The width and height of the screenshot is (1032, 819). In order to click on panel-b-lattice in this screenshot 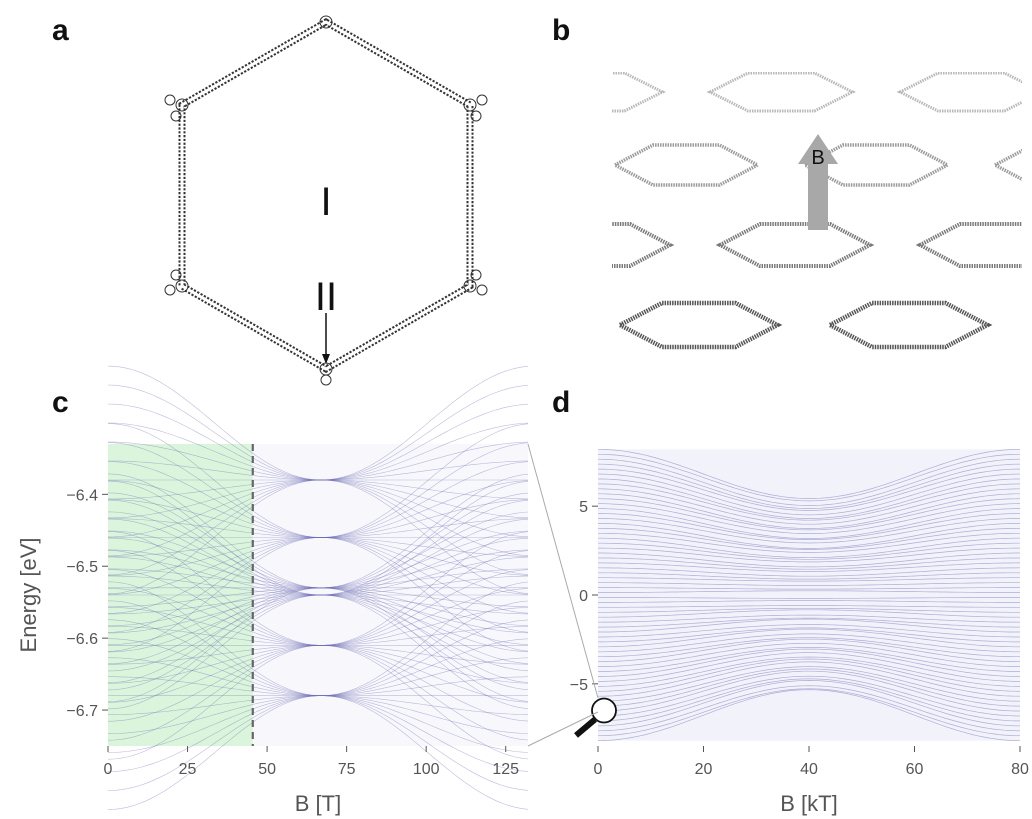, I will do `click(817, 211)`.